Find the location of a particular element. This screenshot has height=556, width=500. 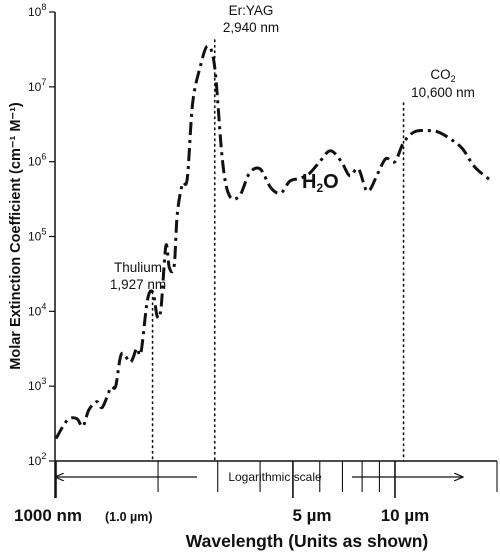

annotation-co2: CO2 10,600 nm is located at coordinates (443, 83).